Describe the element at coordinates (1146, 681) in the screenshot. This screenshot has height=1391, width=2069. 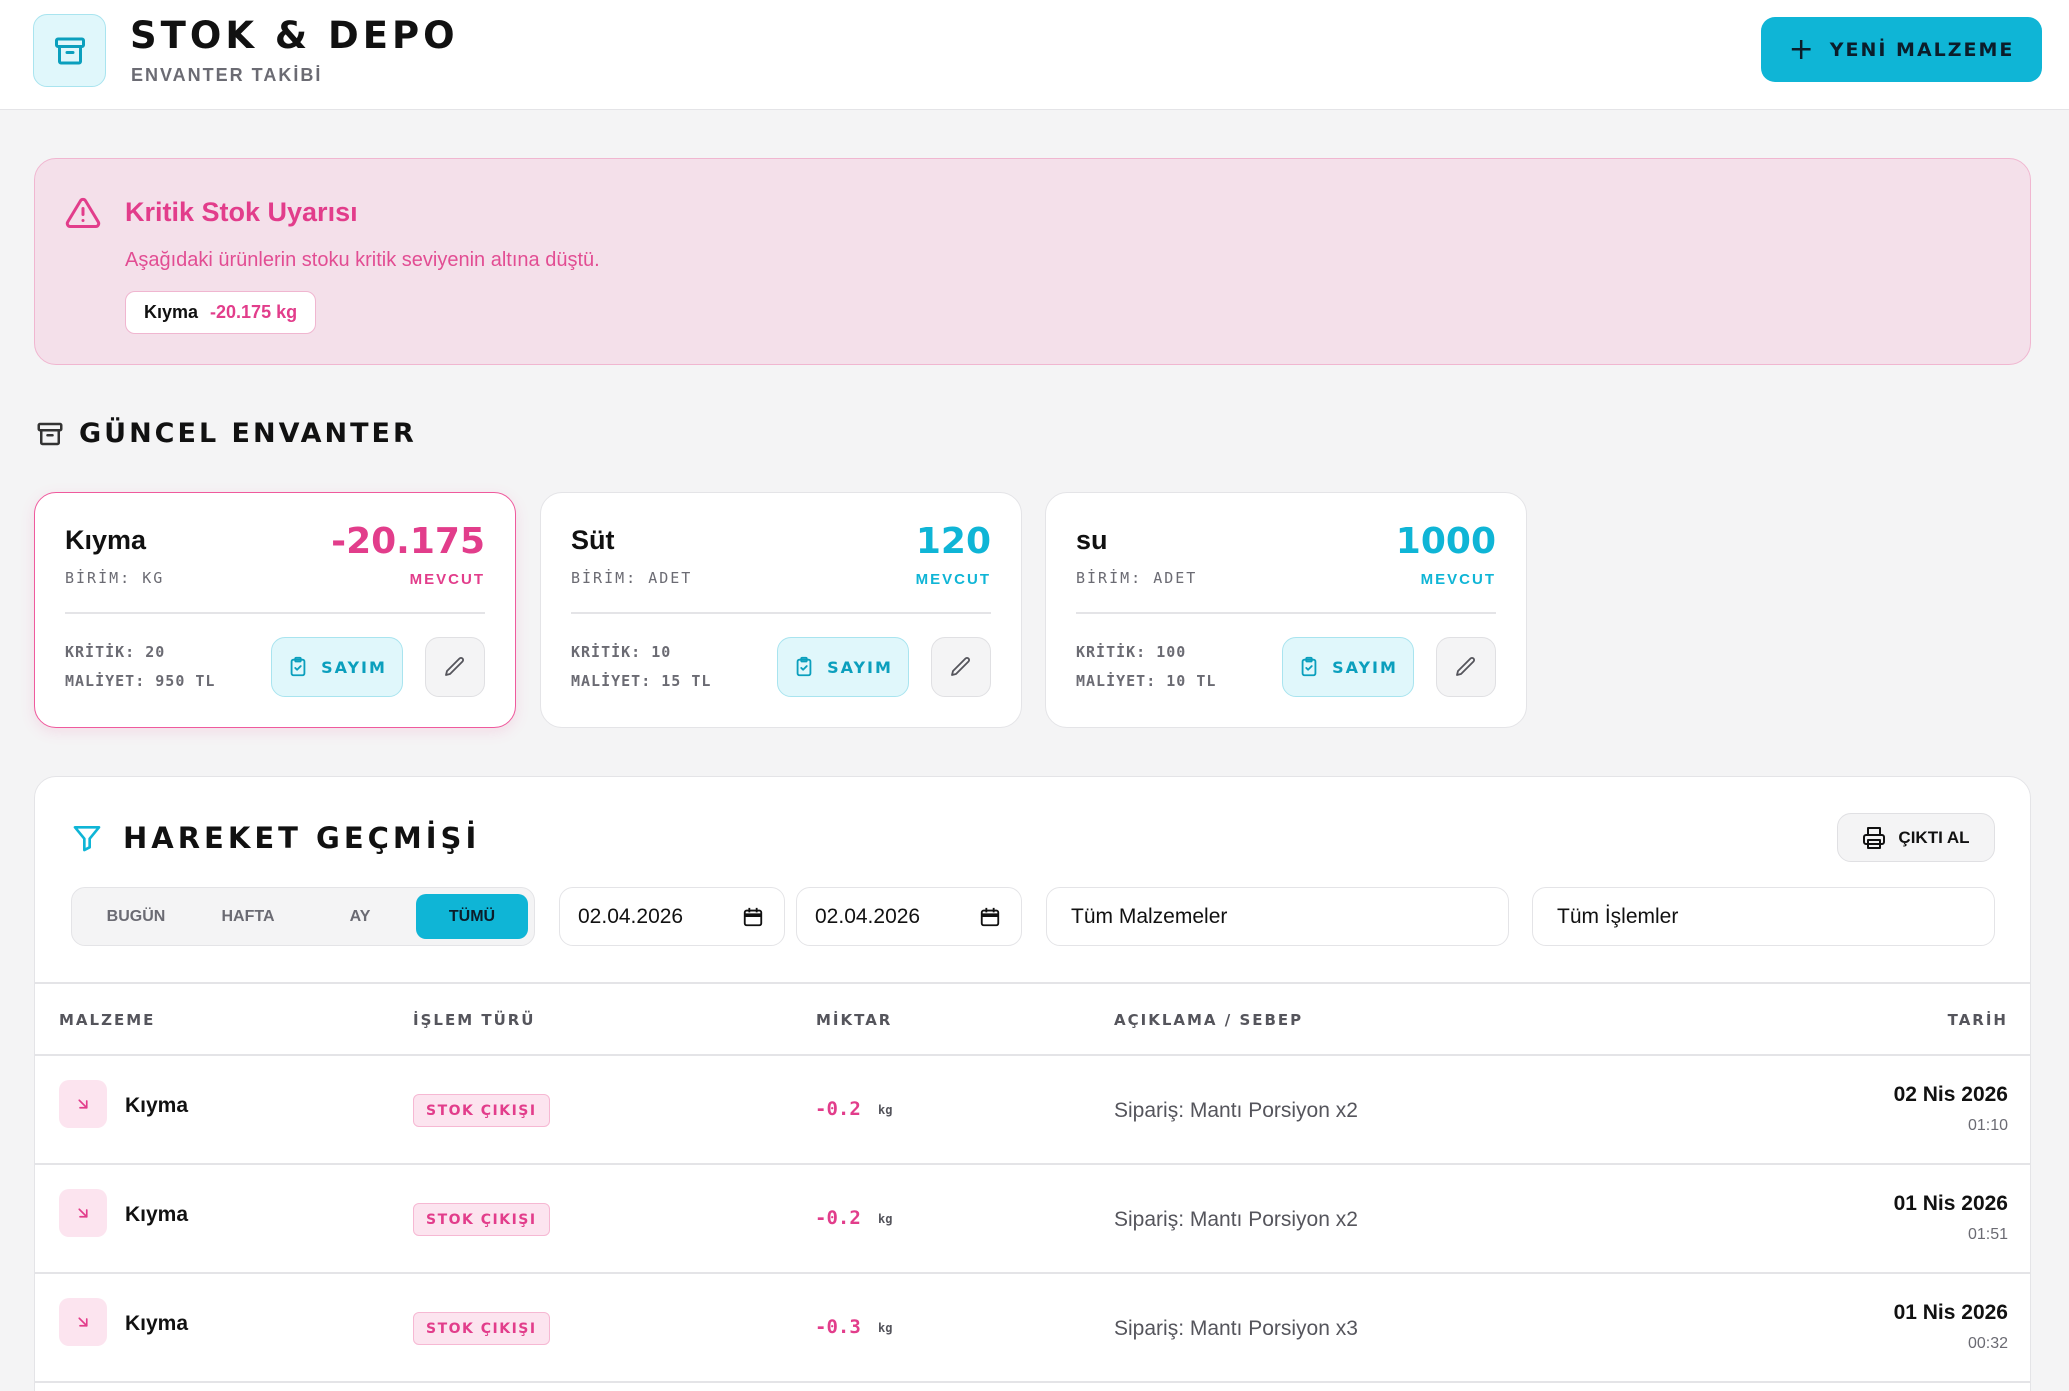
I see `card-cost: MALİYET: 10 TL` at that location.